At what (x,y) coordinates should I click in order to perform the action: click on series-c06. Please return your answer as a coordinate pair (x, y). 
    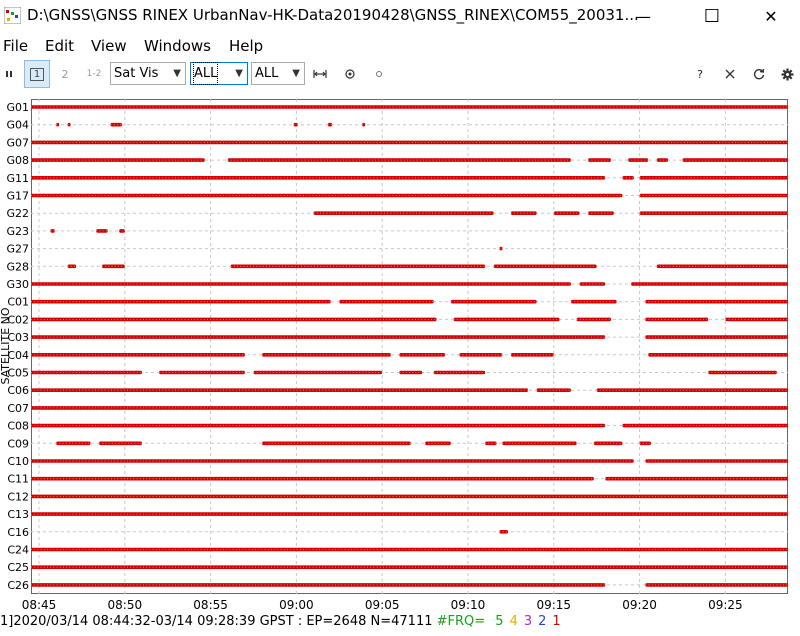
    Looking at the image, I should click on (409, 390).